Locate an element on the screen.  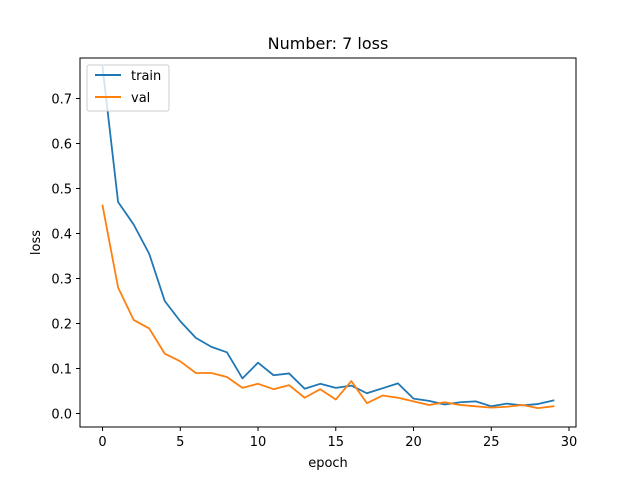
y-tick-label: 0.5 is located at coordinates (61, 190).